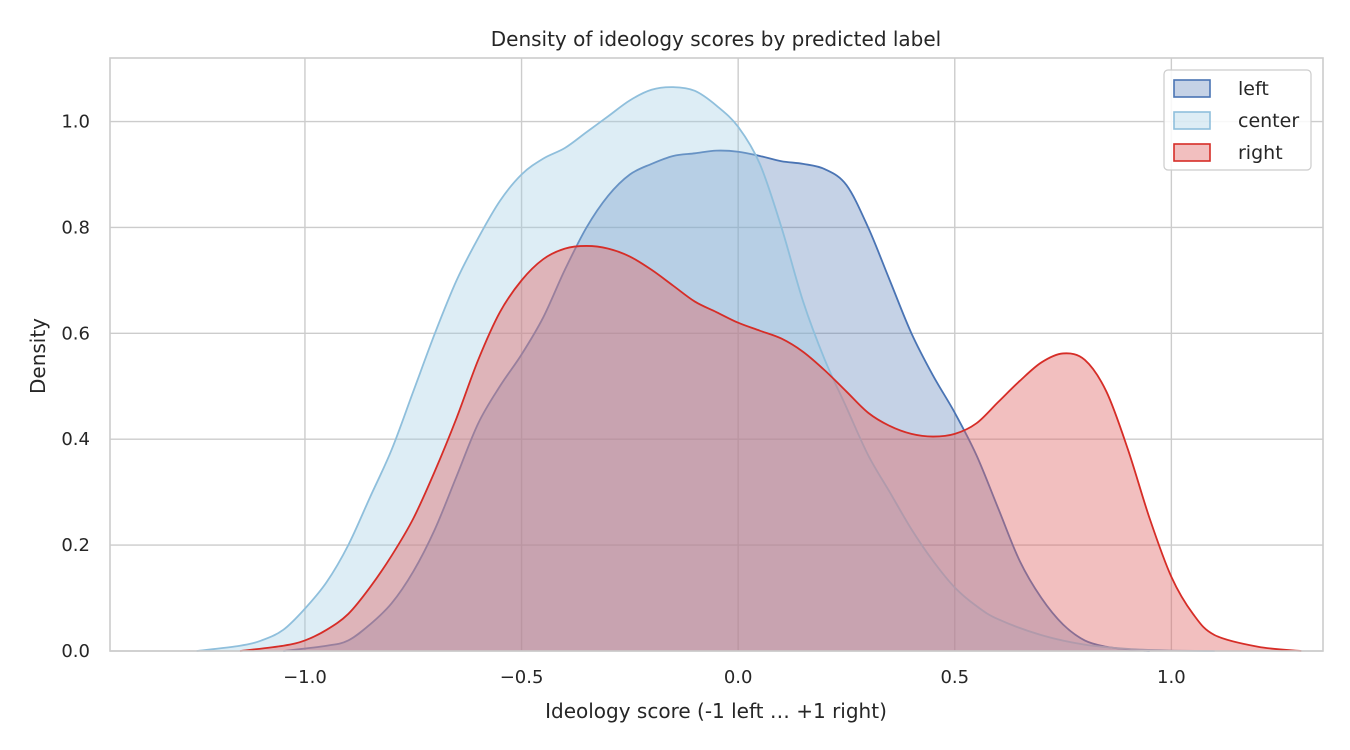  Describe the element at coordinates (75, 439) in the screenshot. I see `y-tick-label: 0.4` at that location.